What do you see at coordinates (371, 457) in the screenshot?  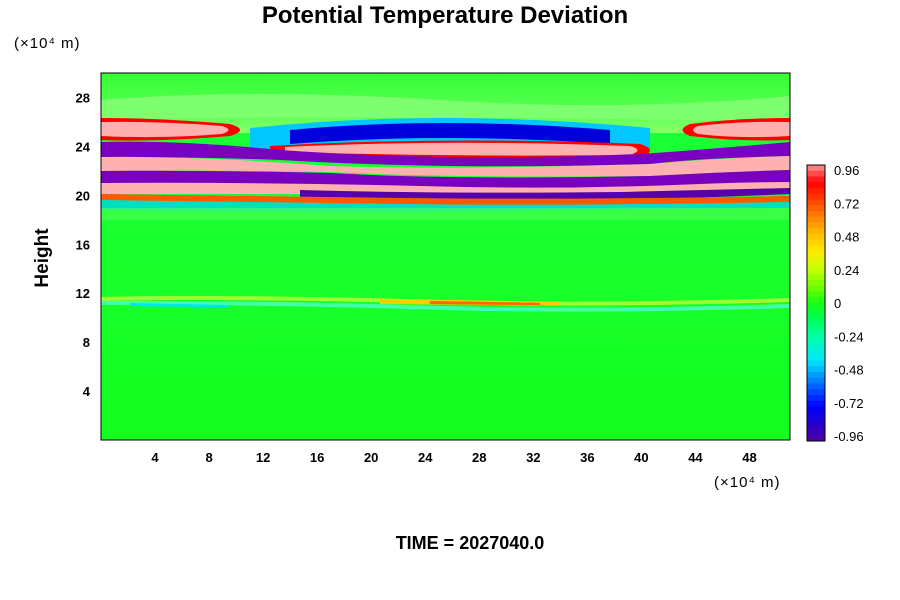 I see `x-tick-label: 20` at bounding box center [371, 457].